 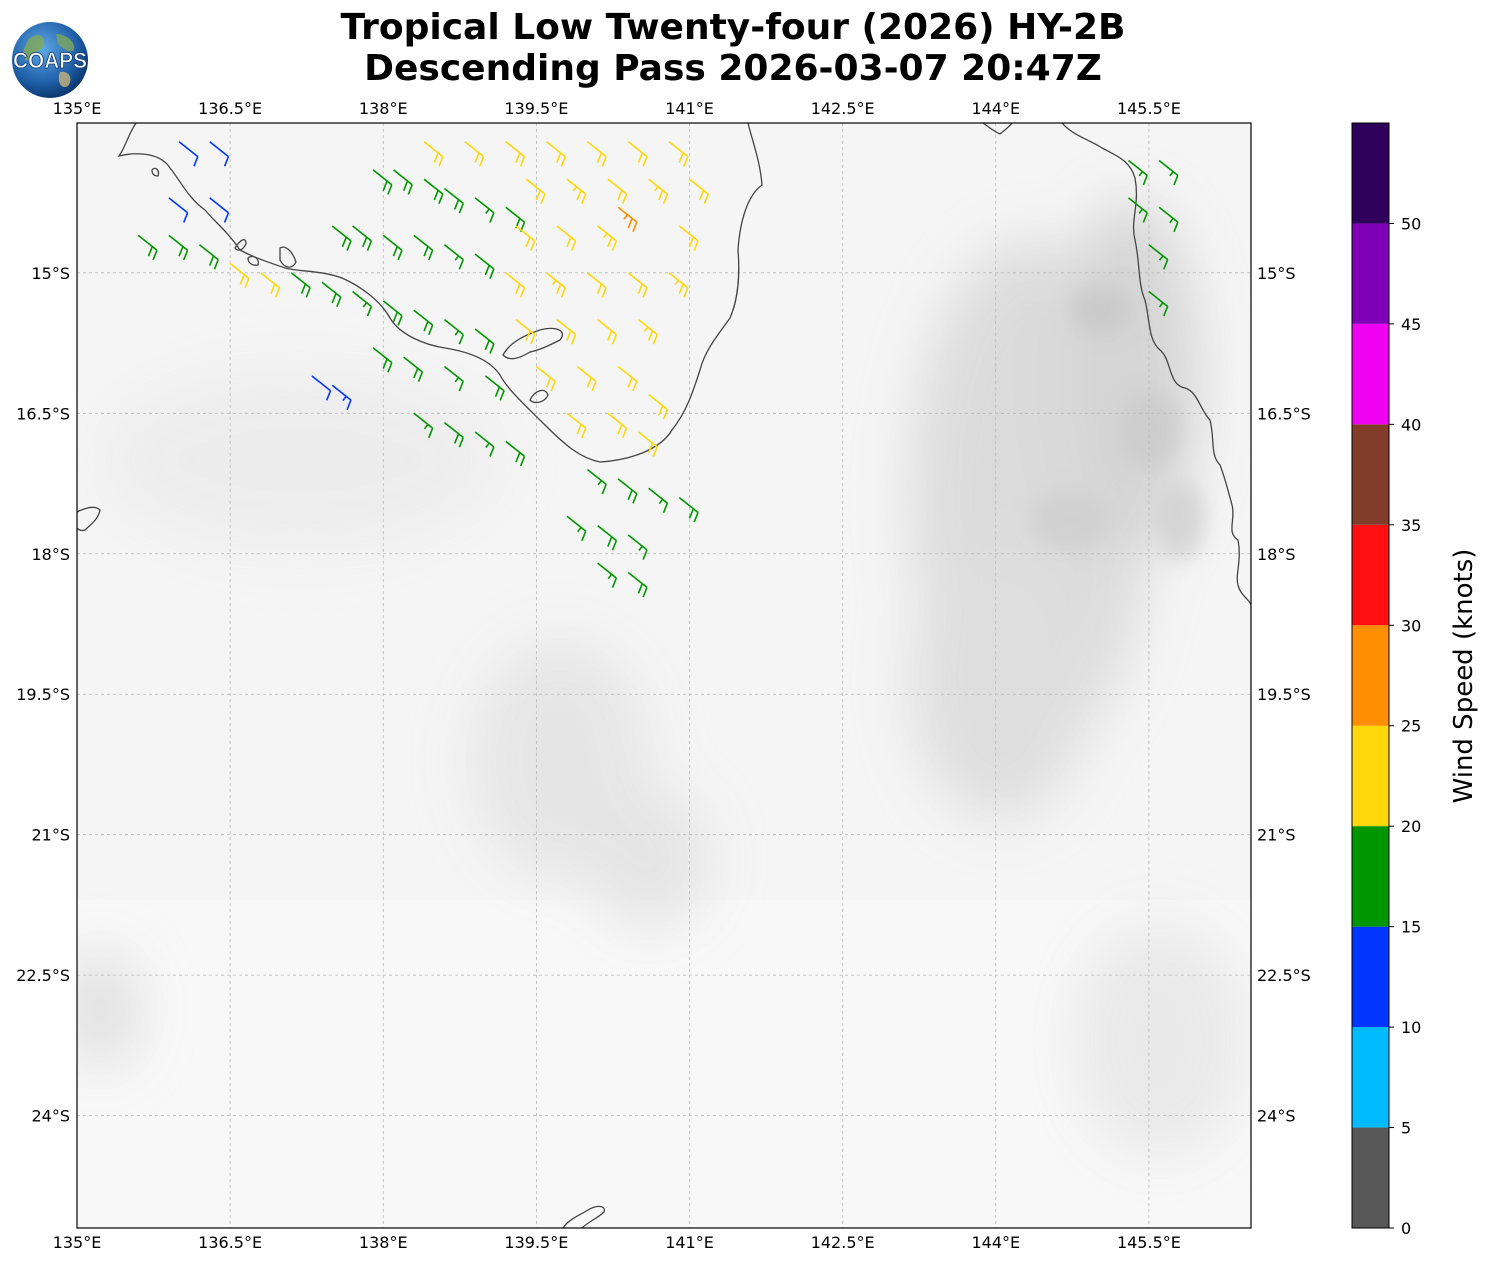 I want to click on lat-tick-label: 21°S, so click(x=50, y=835).